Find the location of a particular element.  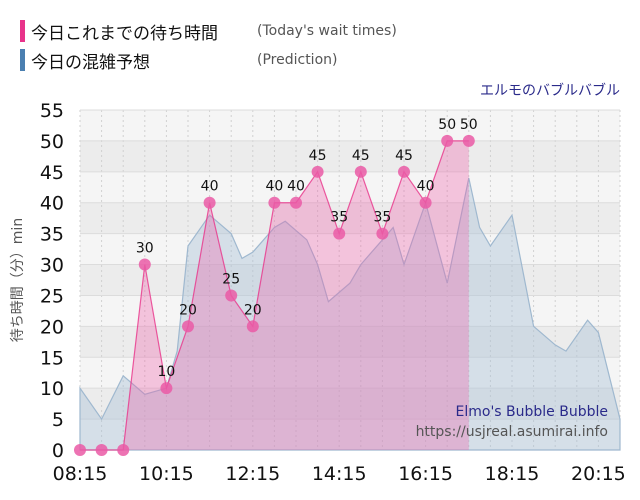

data-label: 25 is located at coordinates (231, 279).